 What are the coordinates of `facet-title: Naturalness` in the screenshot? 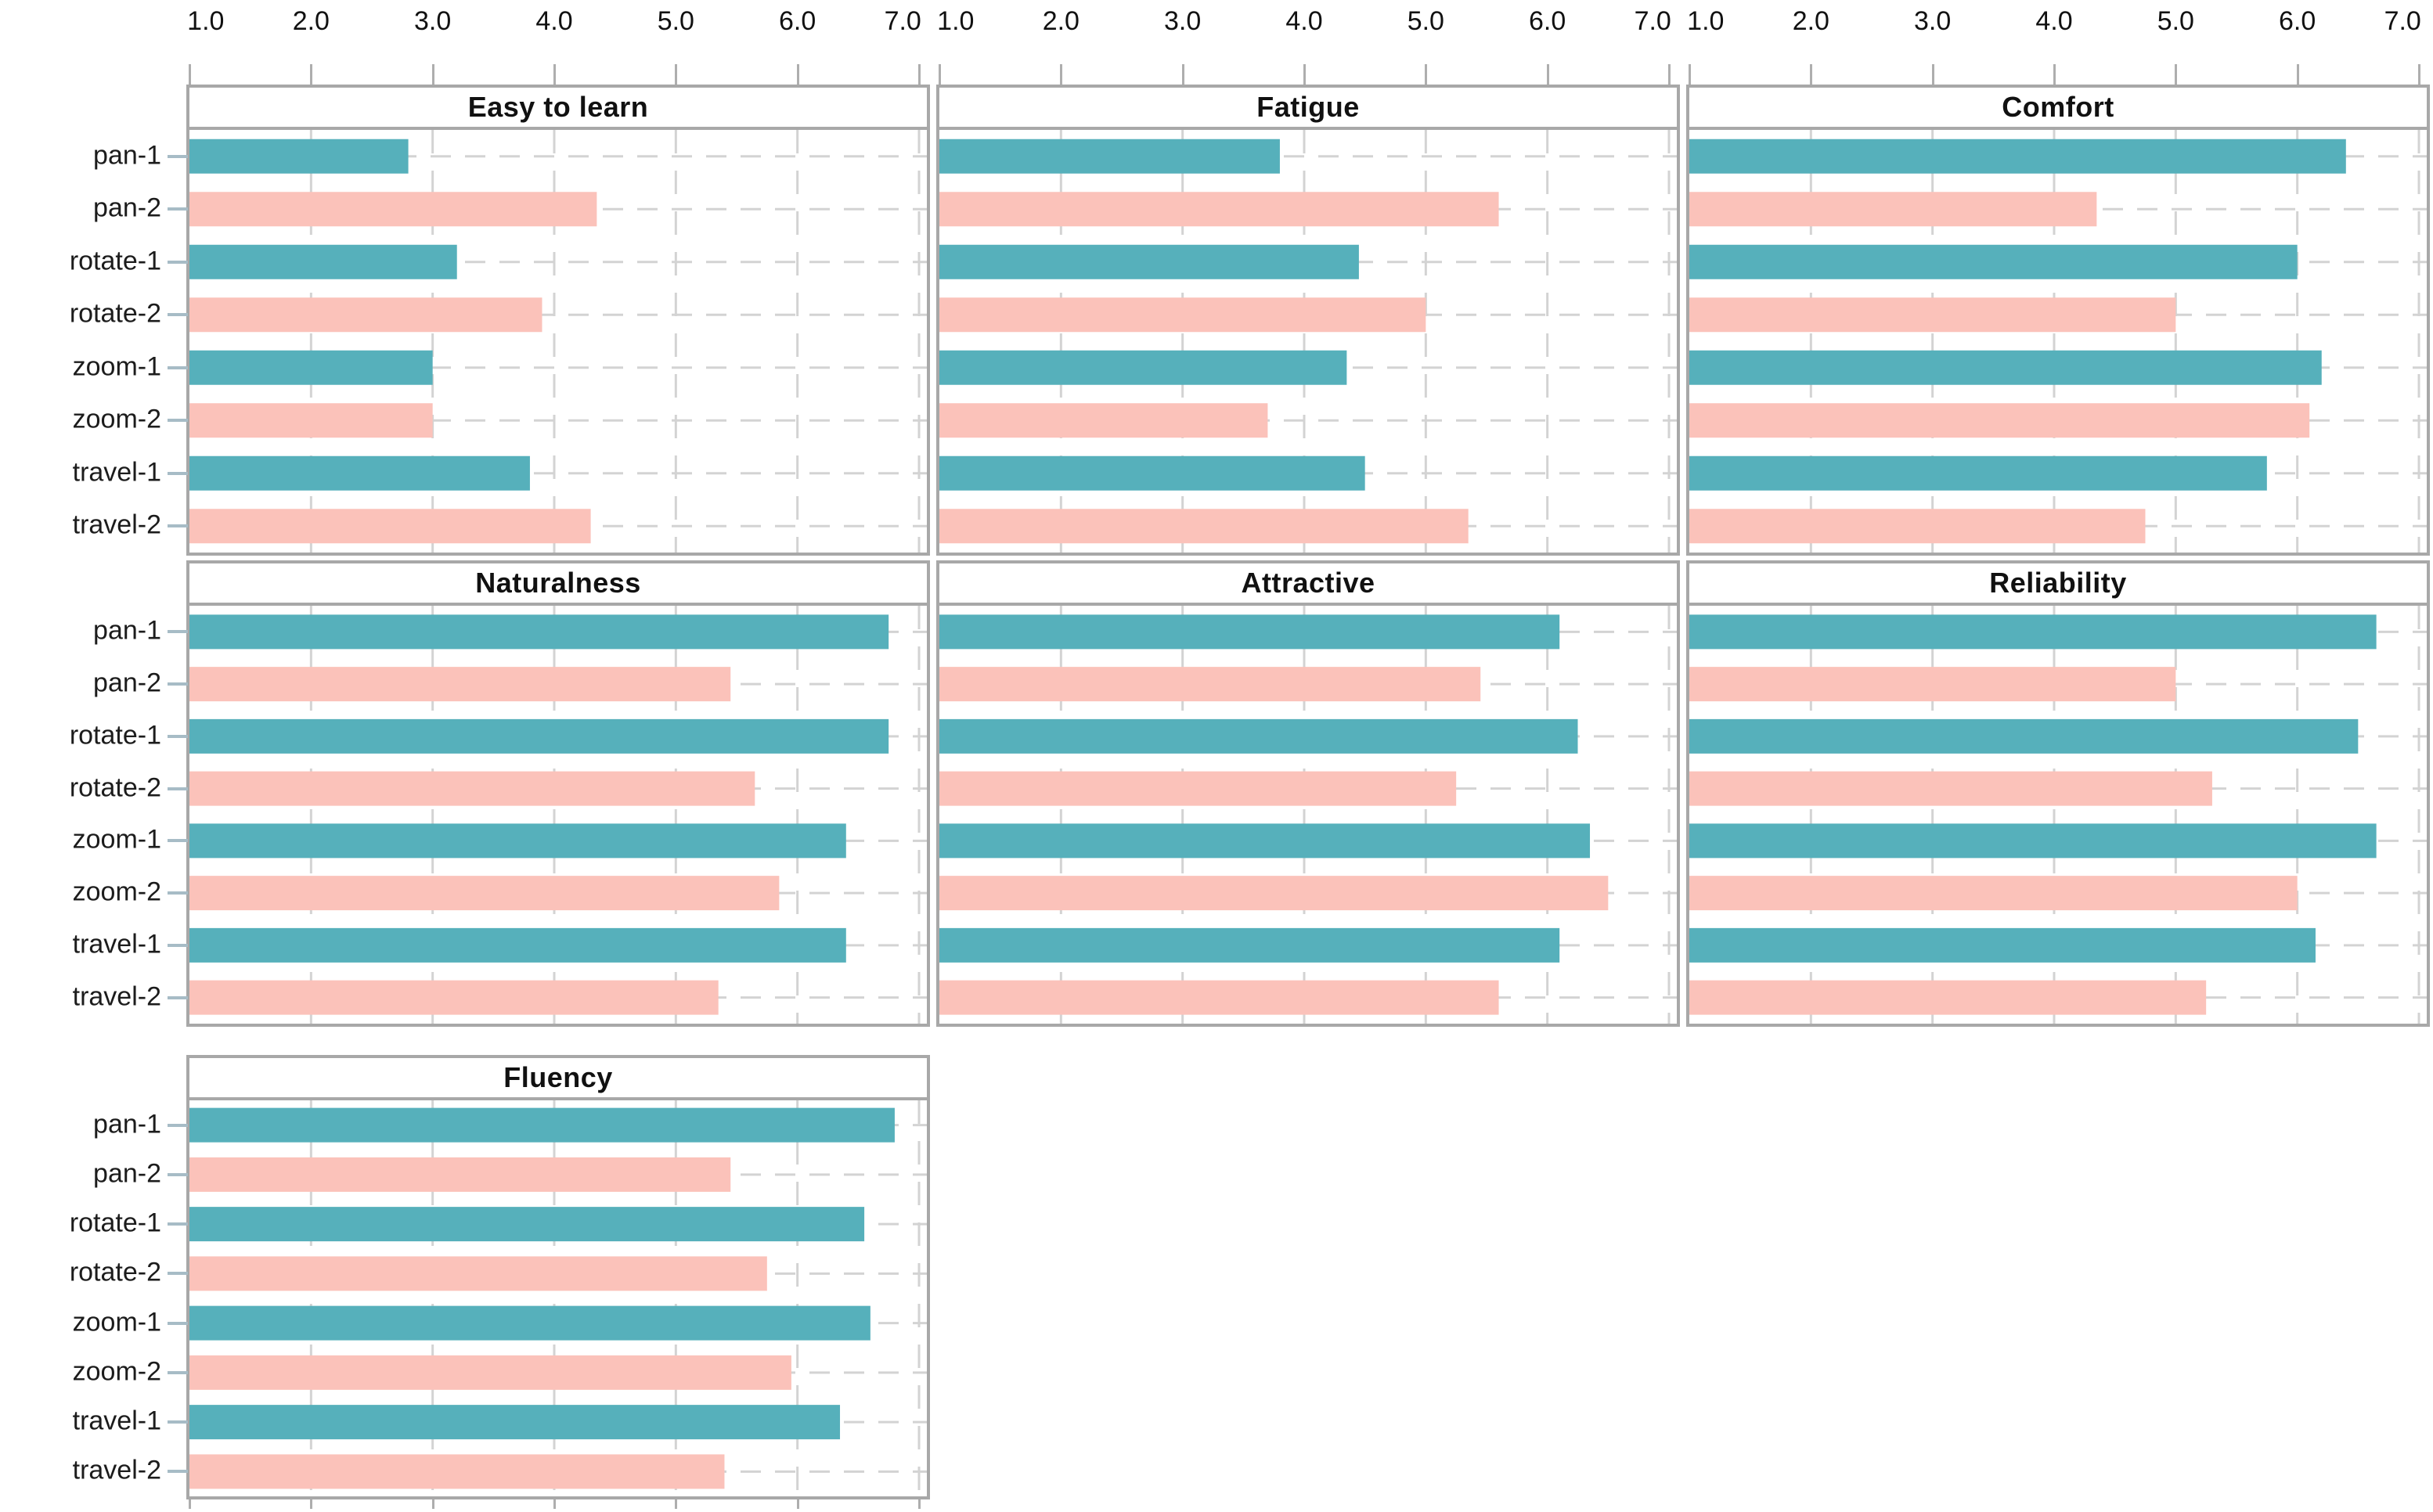 It's located at (558, 584).